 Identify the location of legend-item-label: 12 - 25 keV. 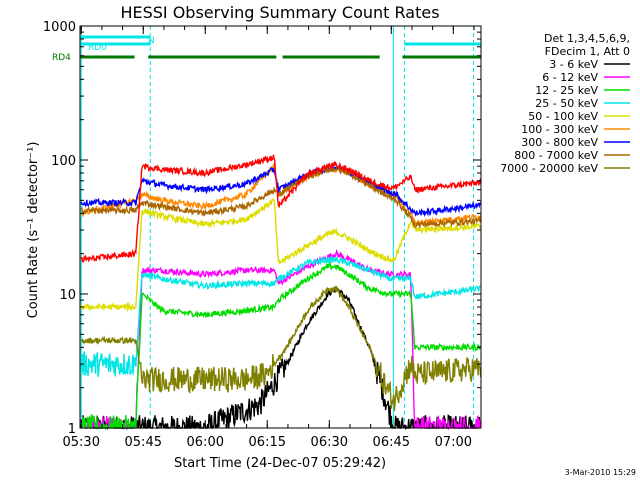
(566, 90).